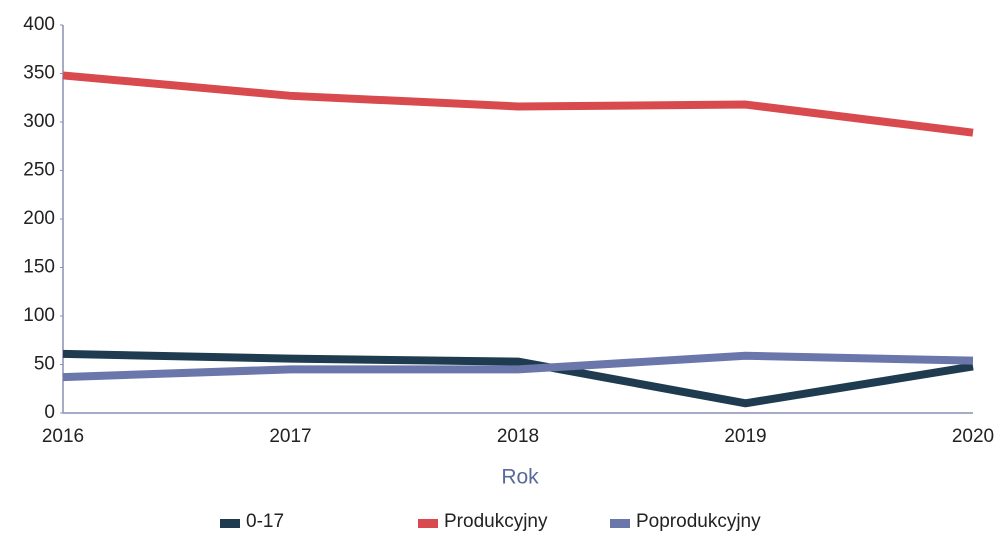  Describe the element at coordinates (49, 412) in the screenshot. I see `y-tick-label: 0` at that location.